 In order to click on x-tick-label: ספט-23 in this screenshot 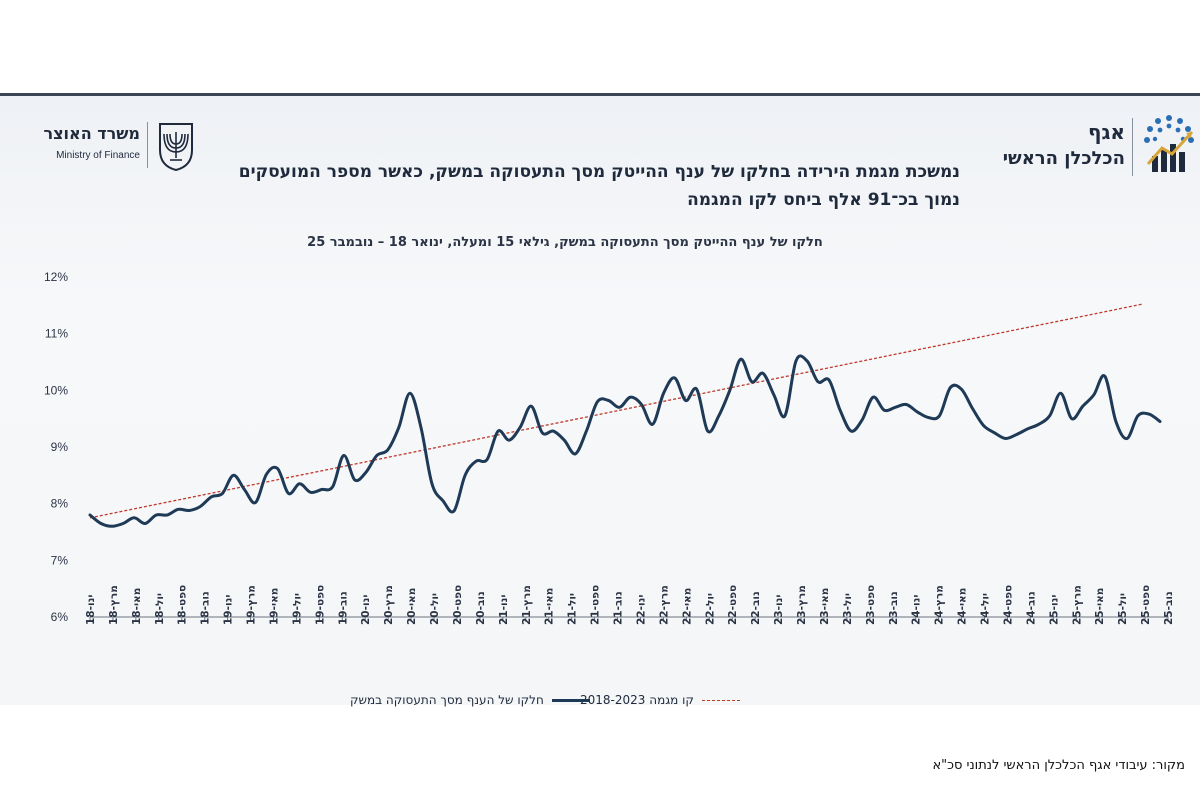, I will do `click(871, 605)`.